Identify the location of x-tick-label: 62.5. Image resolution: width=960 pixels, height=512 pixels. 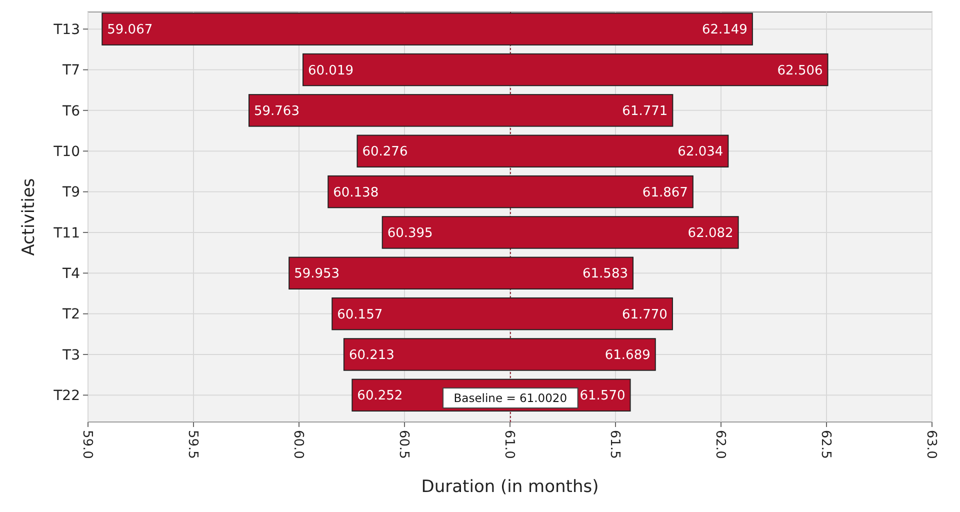
(825, 444).